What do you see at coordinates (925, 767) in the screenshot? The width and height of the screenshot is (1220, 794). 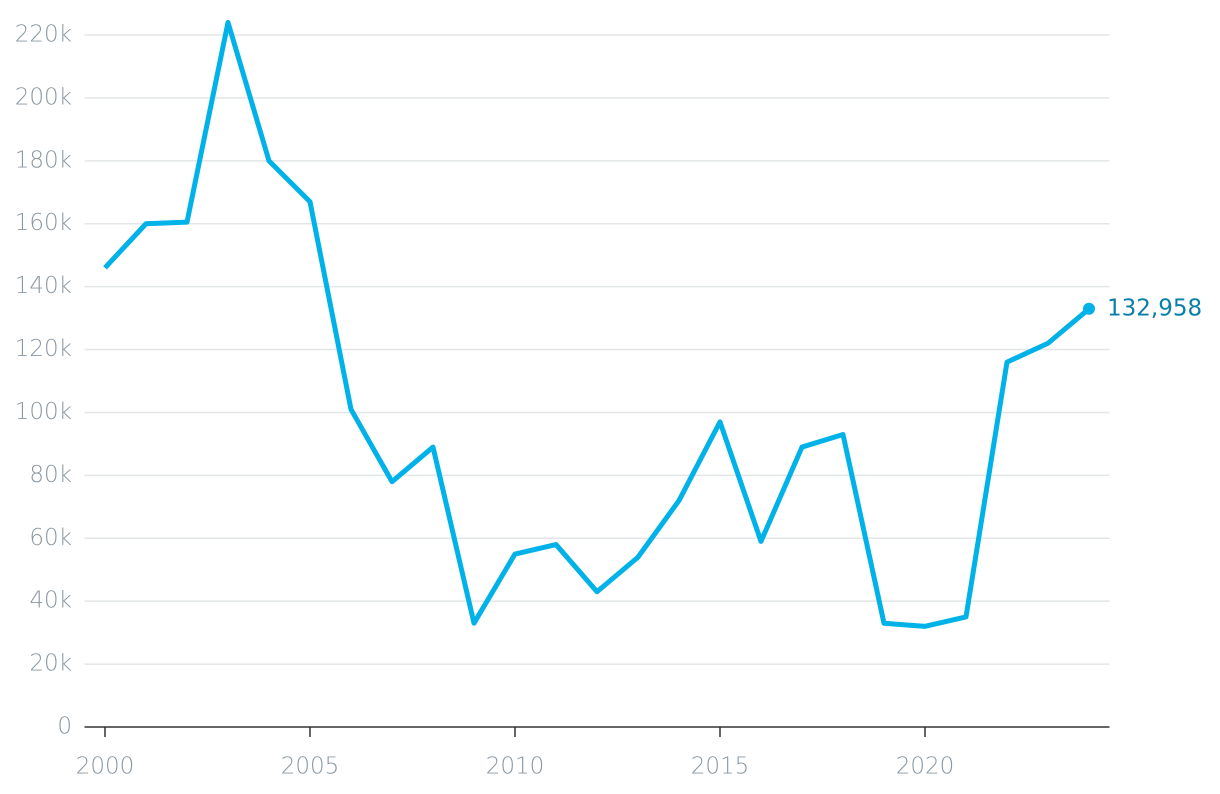 I see `x-tick-label: 2020` at bounding box center [925, 767].